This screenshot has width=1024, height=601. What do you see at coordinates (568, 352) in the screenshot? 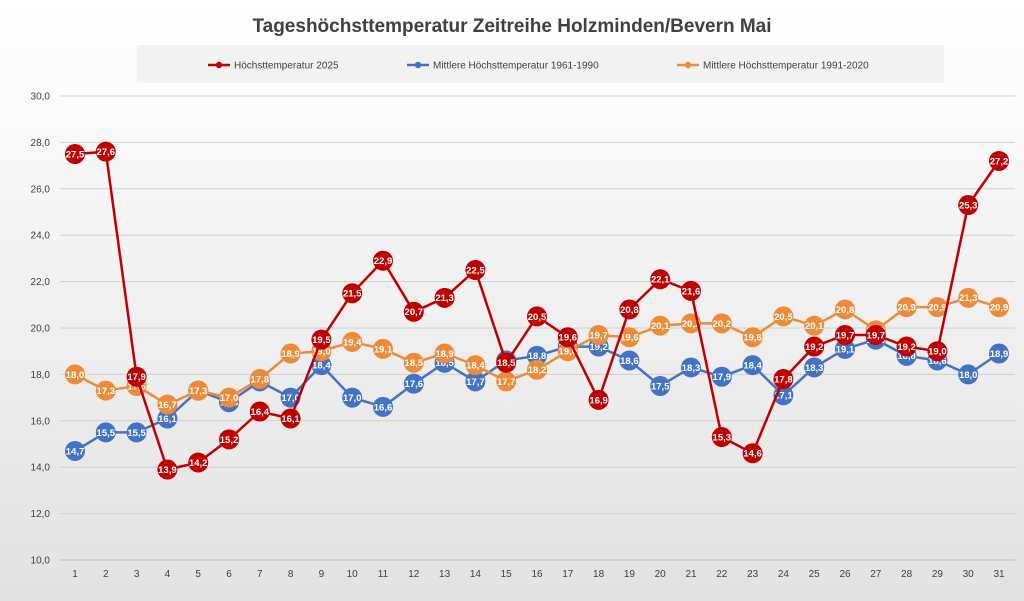
I see `data-label: 19,0` at bounding box center [568, 352].